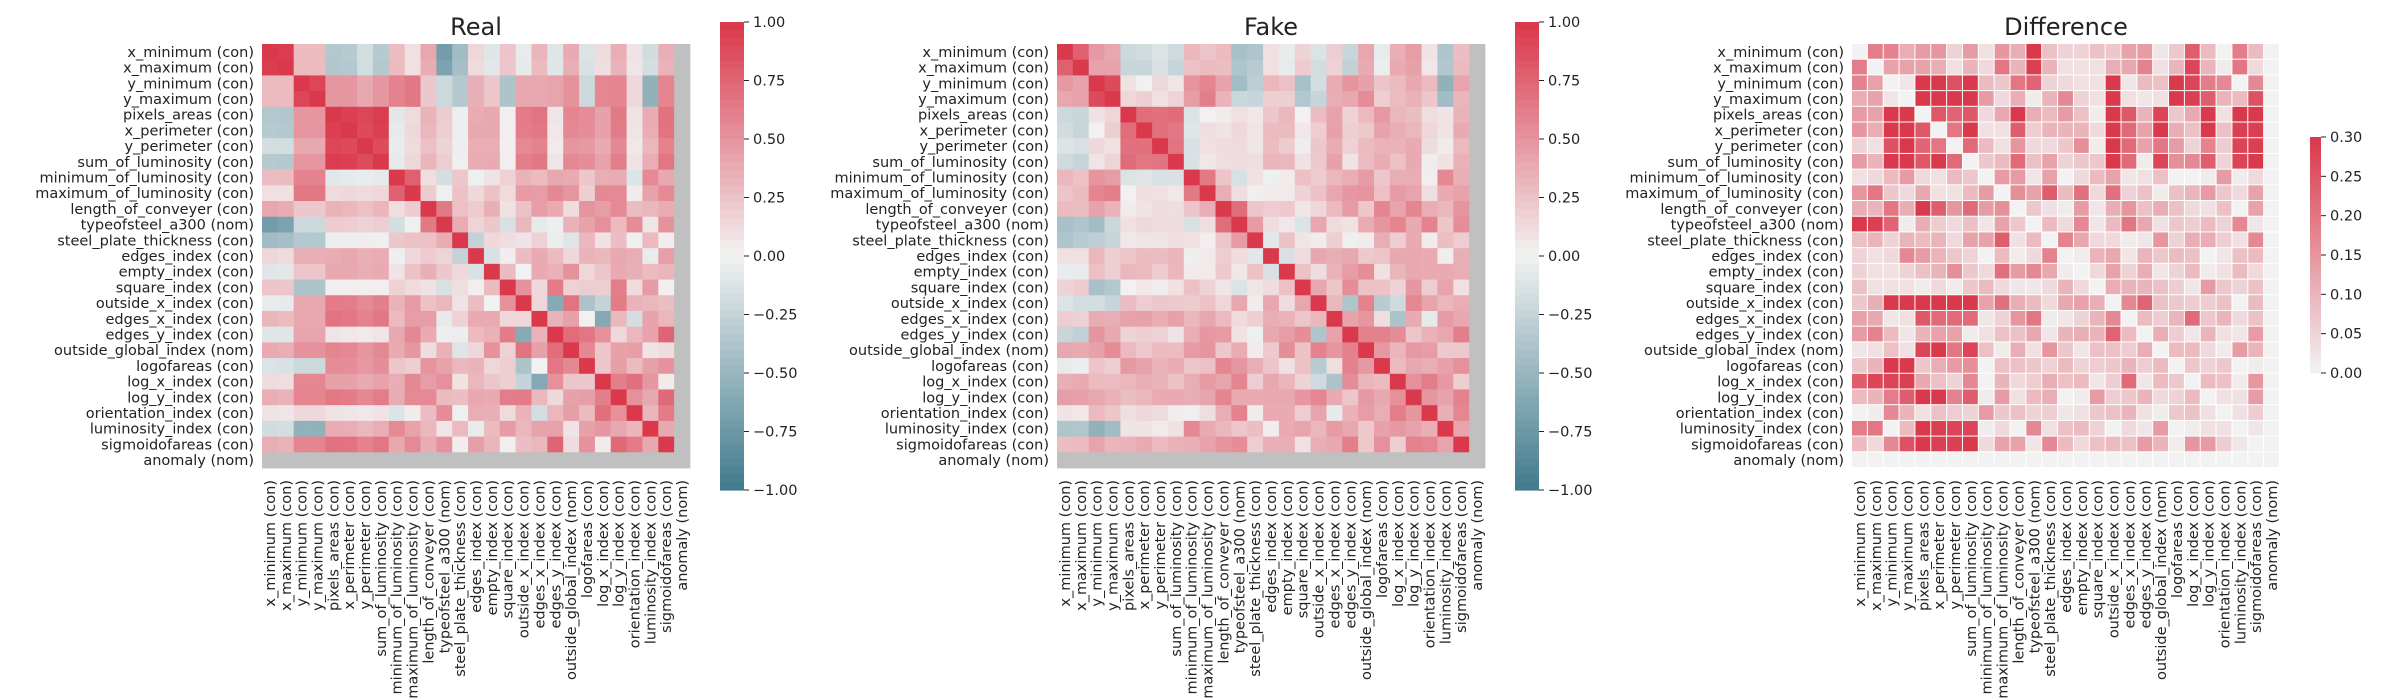  What do you see at coordinates (1745, 241) in the screenshot?
I see `y-tick-label: steel_plate_thickness (con)` at bounding box center [1745, 241].